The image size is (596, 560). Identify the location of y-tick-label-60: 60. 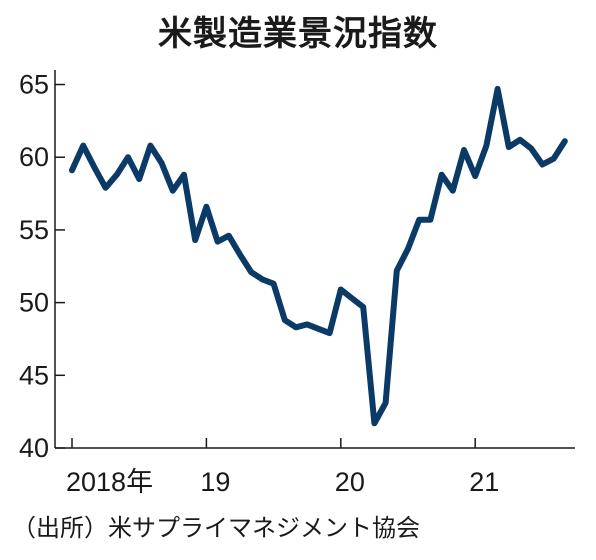
(34, 157).